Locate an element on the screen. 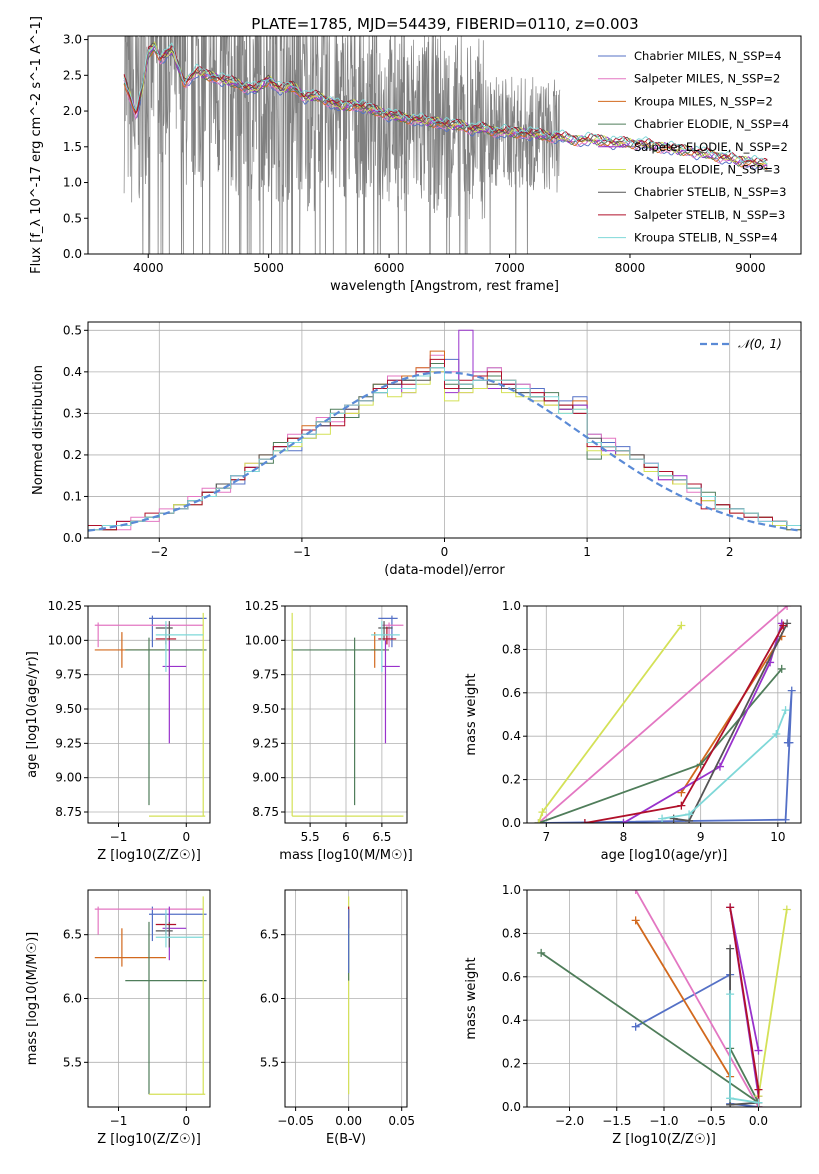 The height and width of the screenshot is (1174, 819). y-tick-label: 0.5 is located at coordinates (72, 330).